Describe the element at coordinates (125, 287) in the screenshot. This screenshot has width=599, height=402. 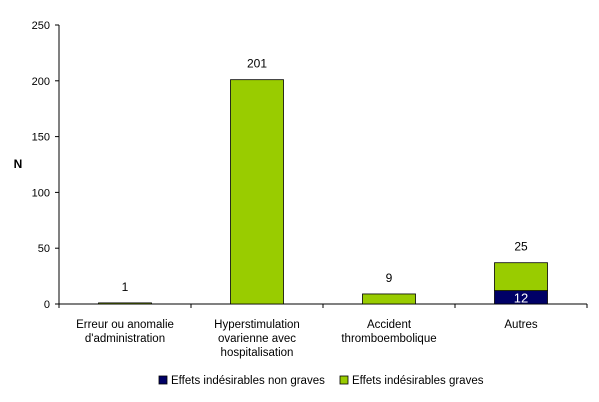
I see `data-label-top: 1` at that location.